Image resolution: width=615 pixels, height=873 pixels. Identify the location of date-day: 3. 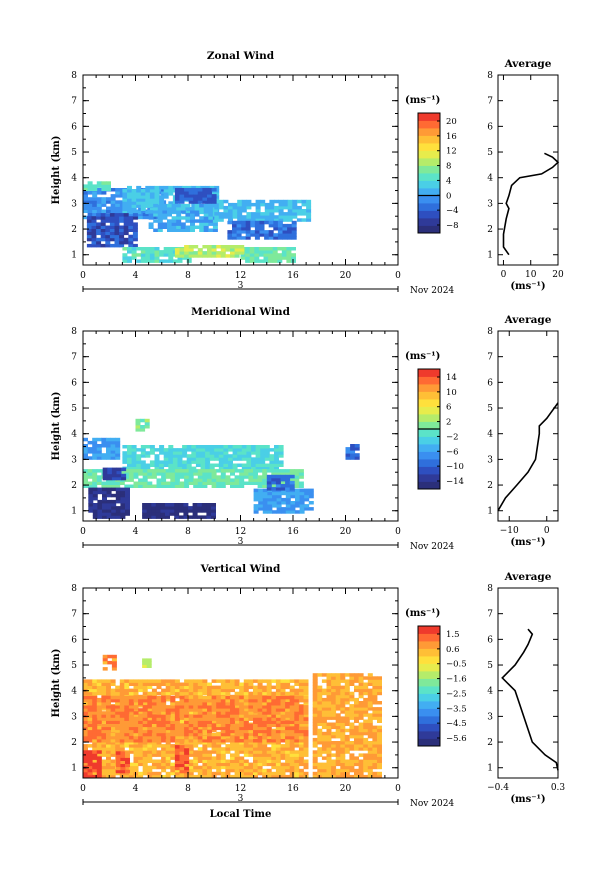
(241, 799).